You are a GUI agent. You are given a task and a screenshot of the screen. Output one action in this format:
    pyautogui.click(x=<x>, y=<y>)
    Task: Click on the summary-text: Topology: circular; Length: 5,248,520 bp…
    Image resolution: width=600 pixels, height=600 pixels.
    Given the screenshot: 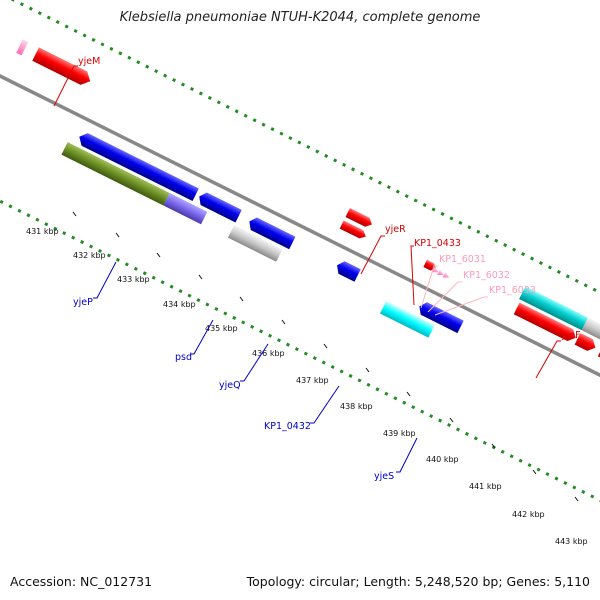 What is the action you would take?
    pyautogui.click(x=418, y=581)
    